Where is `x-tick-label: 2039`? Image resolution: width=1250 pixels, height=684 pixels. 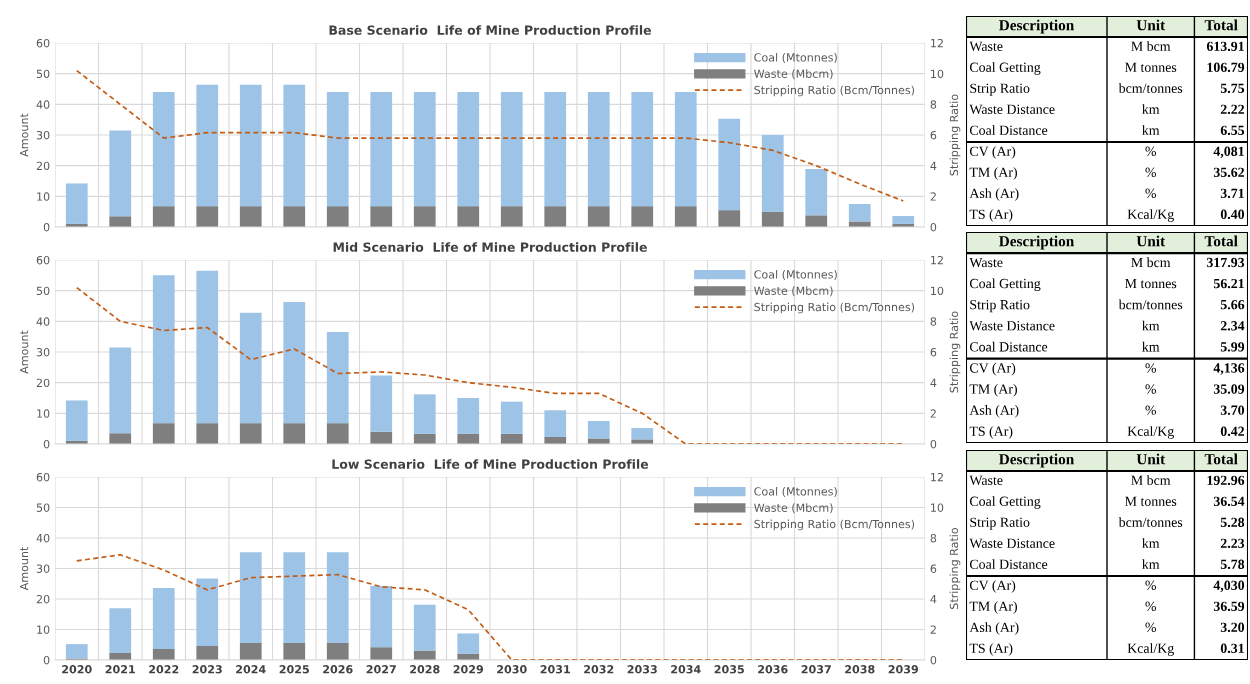
x-tick-label: 2039 is located at coordinates (903, 669).